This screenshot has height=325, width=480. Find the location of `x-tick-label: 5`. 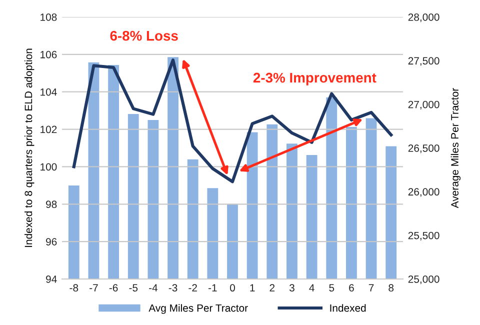

x-tick-label: 5 is located at coordinates (331, 288).